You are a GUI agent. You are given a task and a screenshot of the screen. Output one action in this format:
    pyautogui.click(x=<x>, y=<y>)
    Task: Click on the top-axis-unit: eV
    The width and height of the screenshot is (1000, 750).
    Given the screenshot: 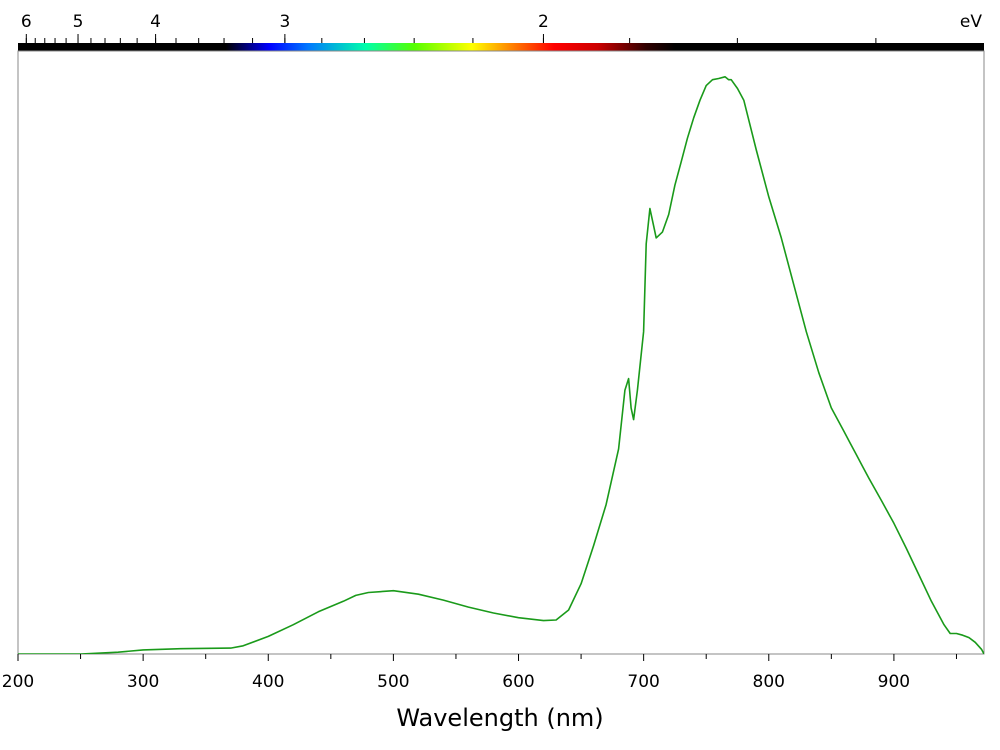 What is the action you would take?
    pyautogui.click(x=971, y=22)
    